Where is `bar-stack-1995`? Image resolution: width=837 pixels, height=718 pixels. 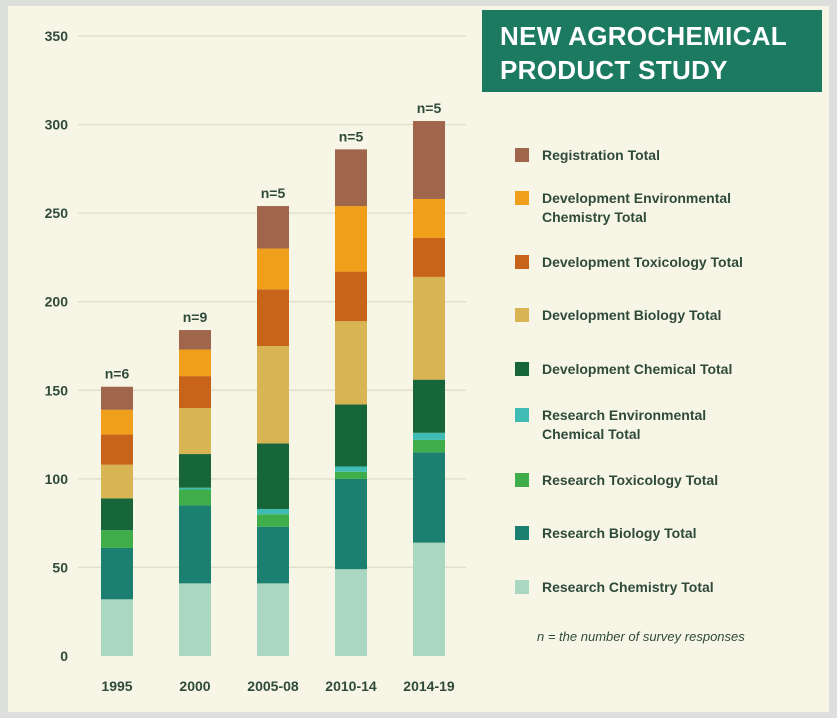 bar-stack-1995 is located at coordinates (117, 521).